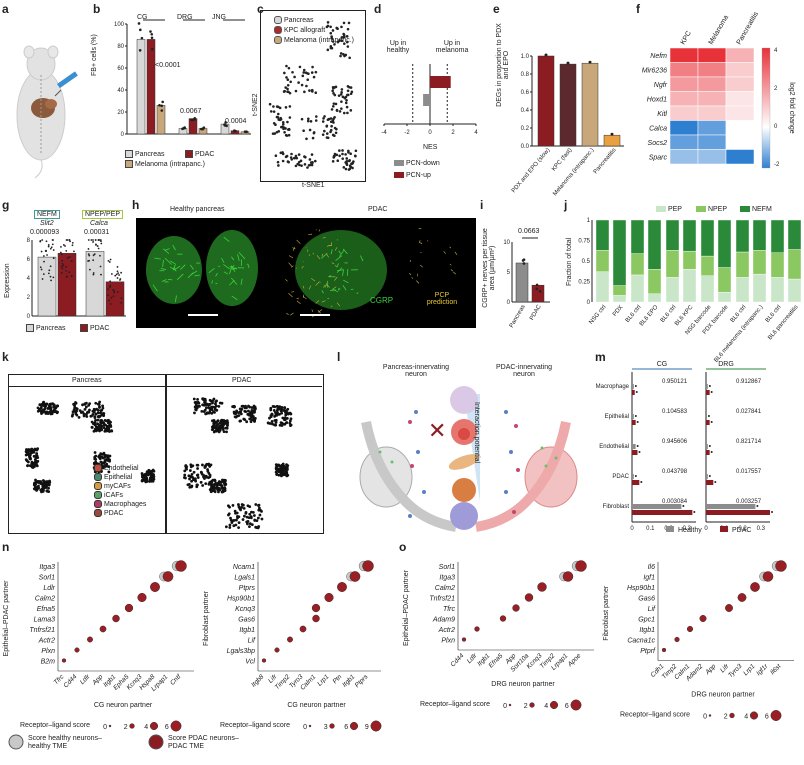  What do you see at coordinates (554, 705) in the screenshot?
I see `o-left-legend-dot` at bounding box center [554, 705].